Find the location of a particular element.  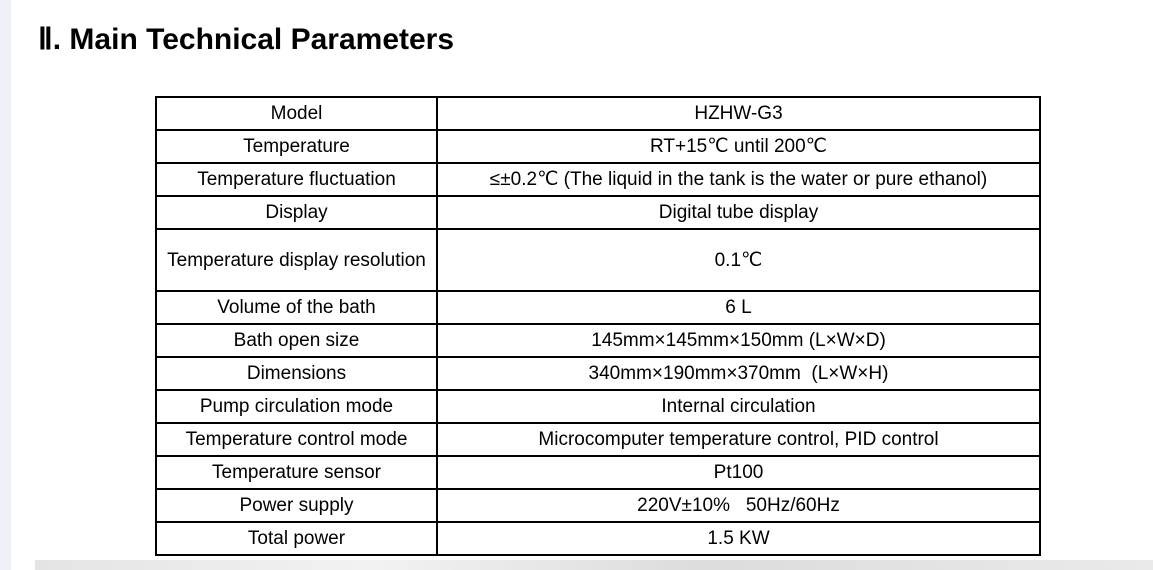

parameter-value: 0.1℃ is located at coordinates (738, 260).